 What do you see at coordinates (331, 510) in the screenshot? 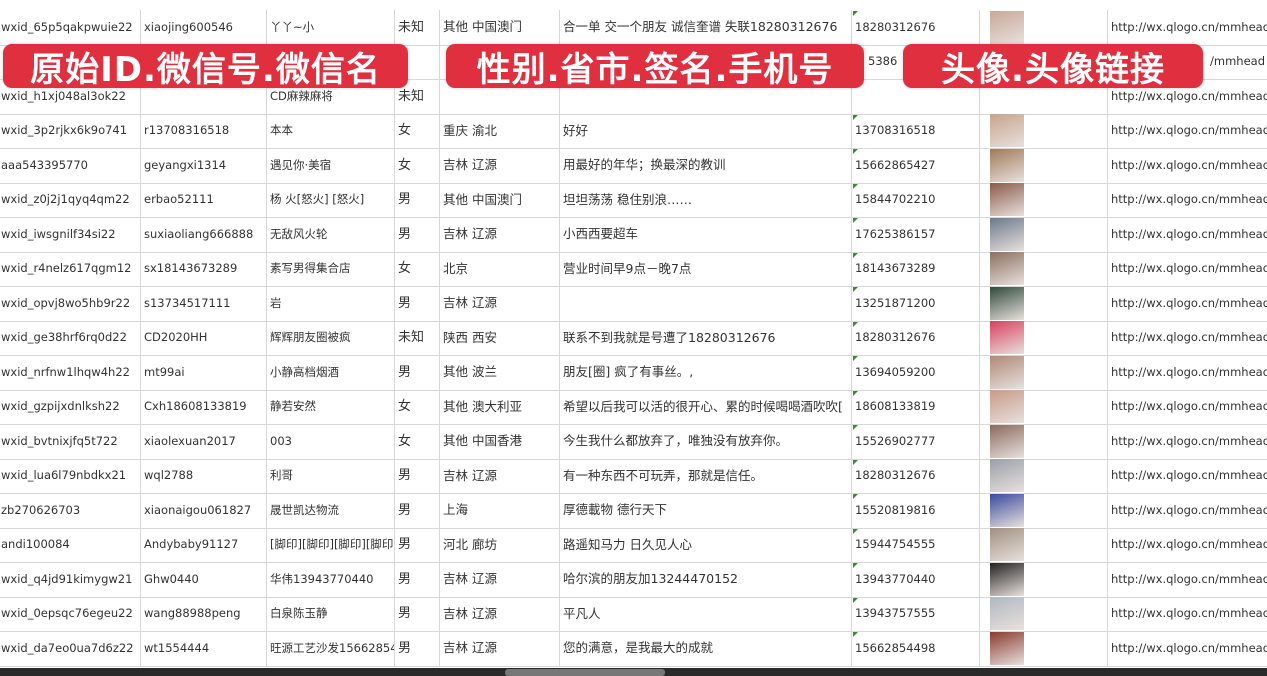
I see `wechat-name-cell: 晟世凯达物流` at bounding box center [331, 510].